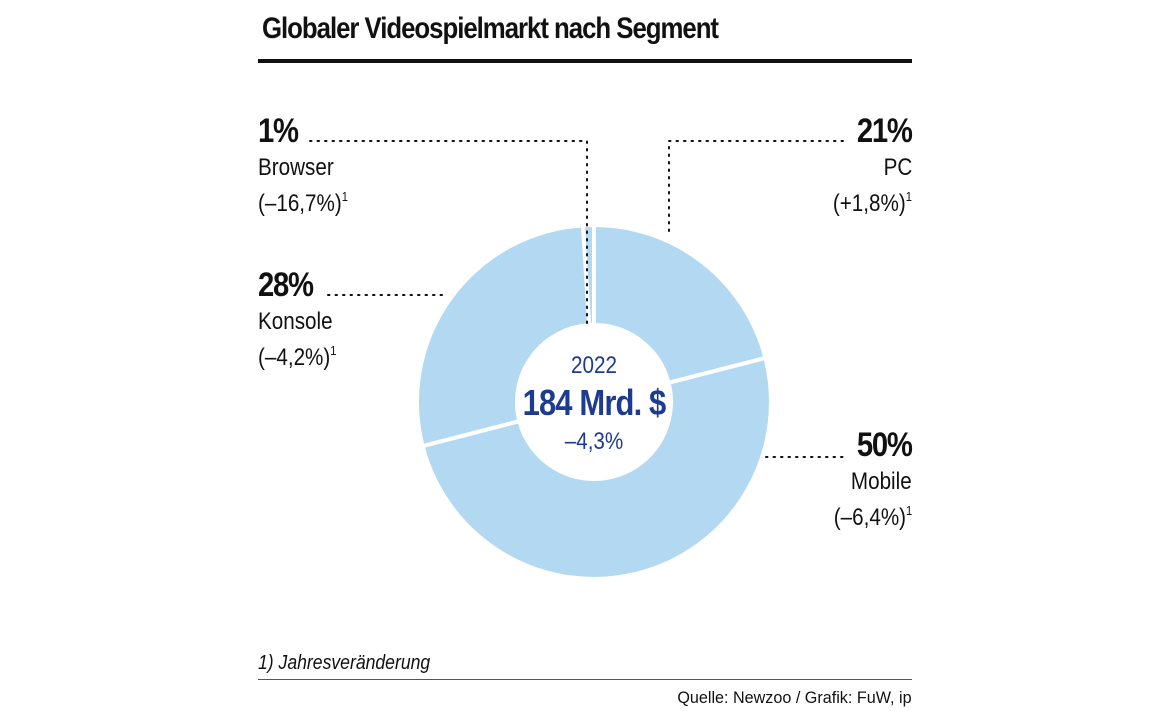  I want to click on label-pc: 21%, so click(880, 131).